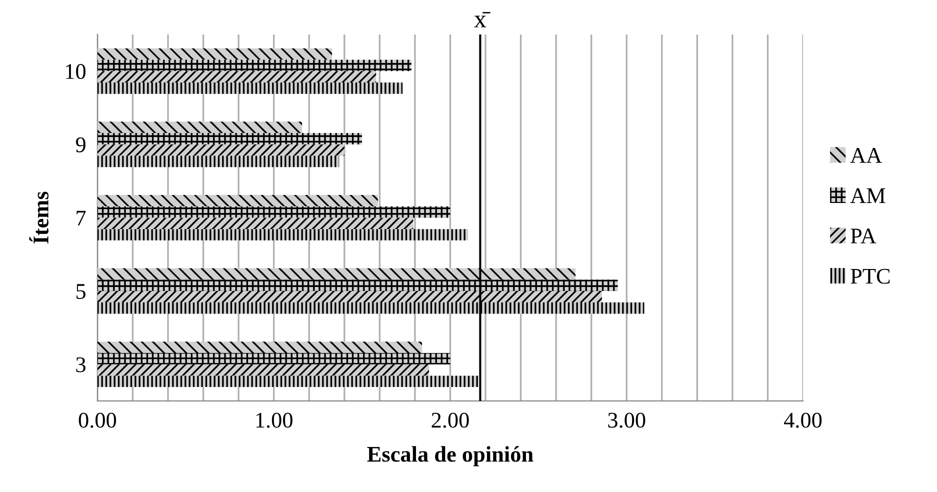 The height and width of the screenshot is (492, 937). Describe the element at coordinates (627, 420) in the screenshot. I see `x-tick-label: 3.00` at that location.